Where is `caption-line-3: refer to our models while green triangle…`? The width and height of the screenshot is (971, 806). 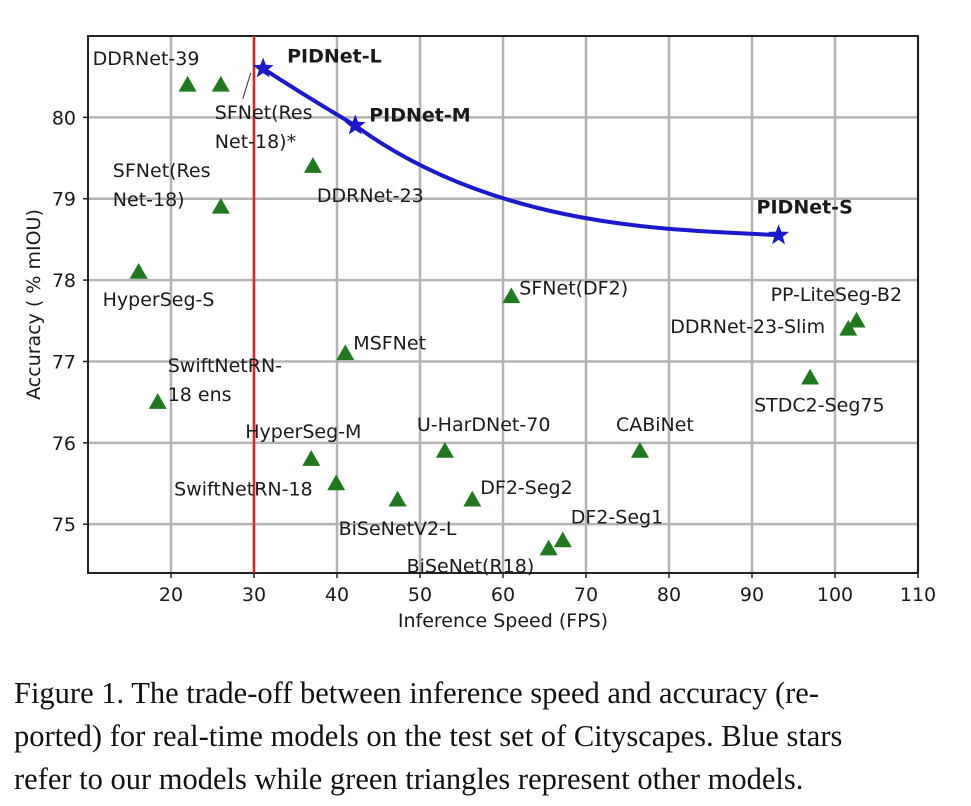 caption-line-3: refer to our models while green triangle… is located at coordinates (409, 779).